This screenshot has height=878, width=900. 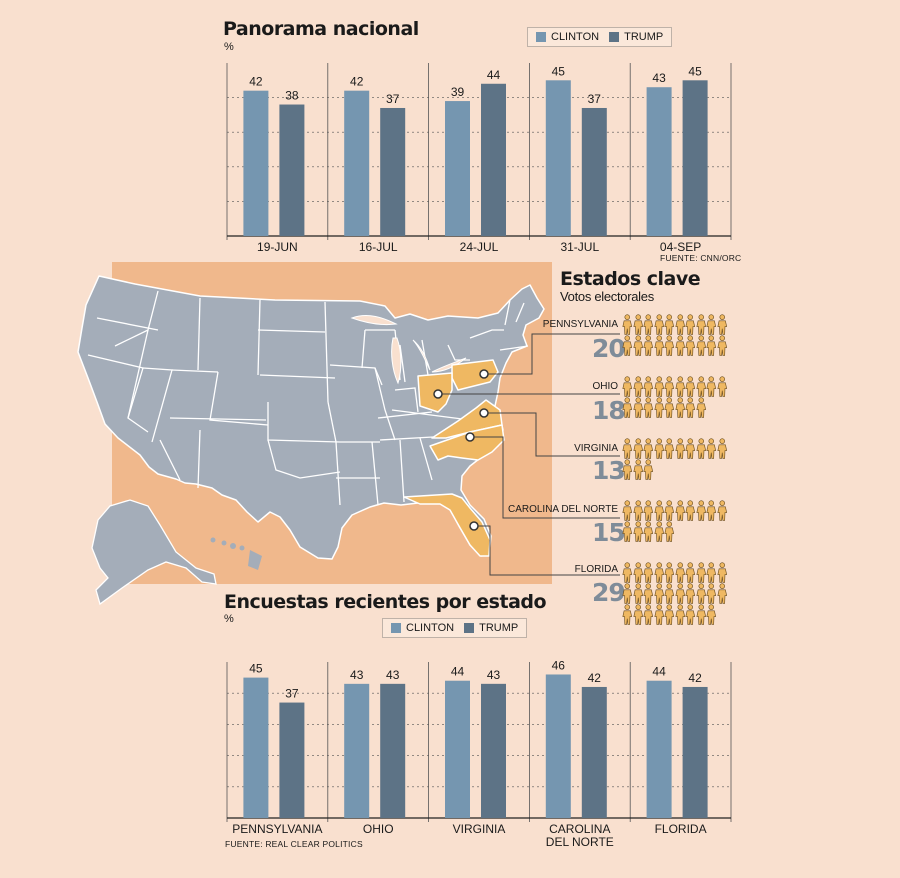 I want to click on legend-clinton-label: CLINTON, so click(x=575, y=37).